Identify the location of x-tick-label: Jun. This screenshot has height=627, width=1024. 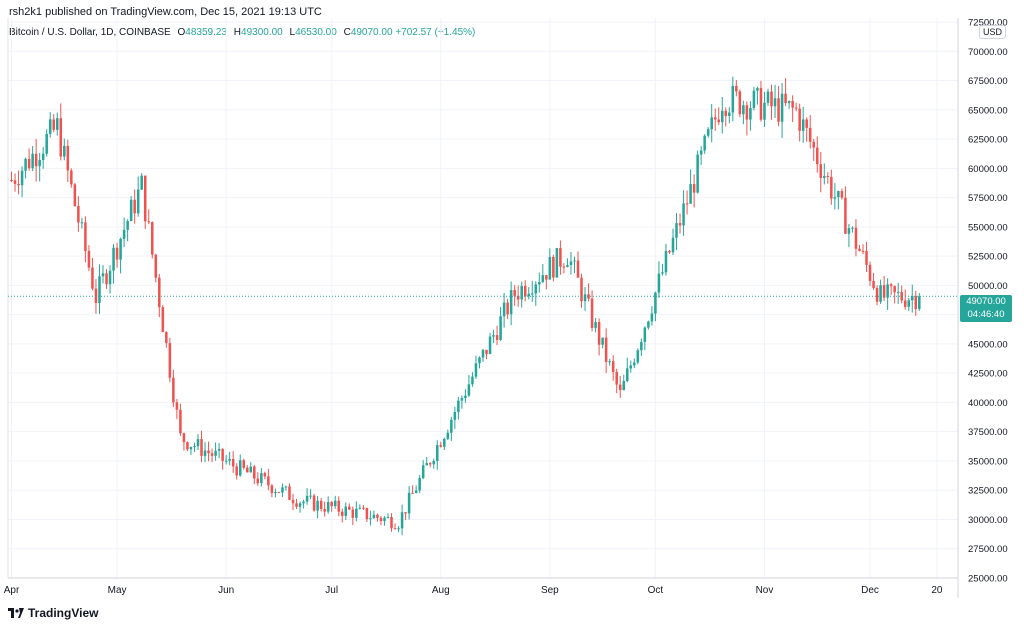
(226, 590).